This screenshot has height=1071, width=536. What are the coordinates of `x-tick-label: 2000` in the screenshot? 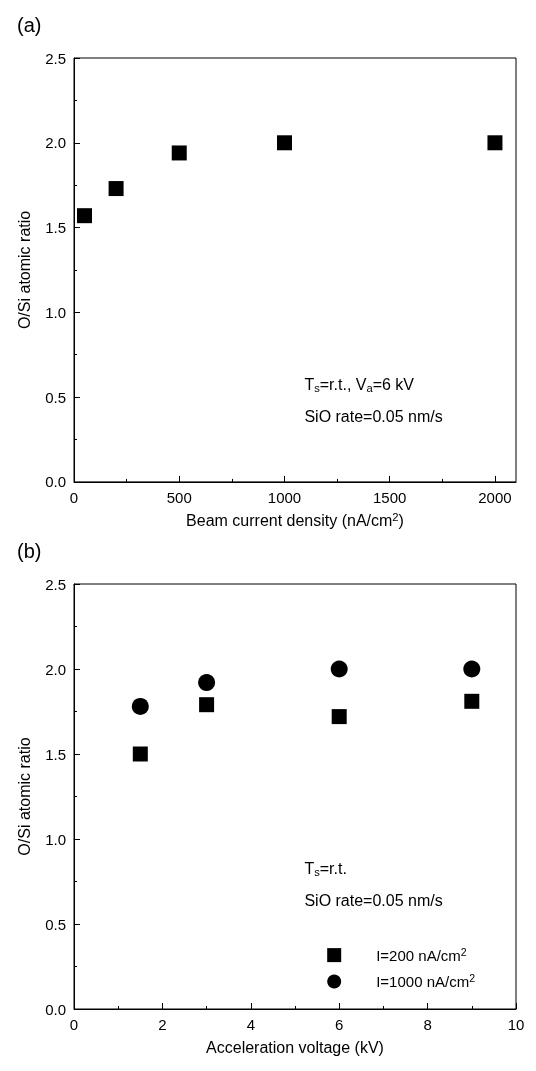 It's located at (495, 497).